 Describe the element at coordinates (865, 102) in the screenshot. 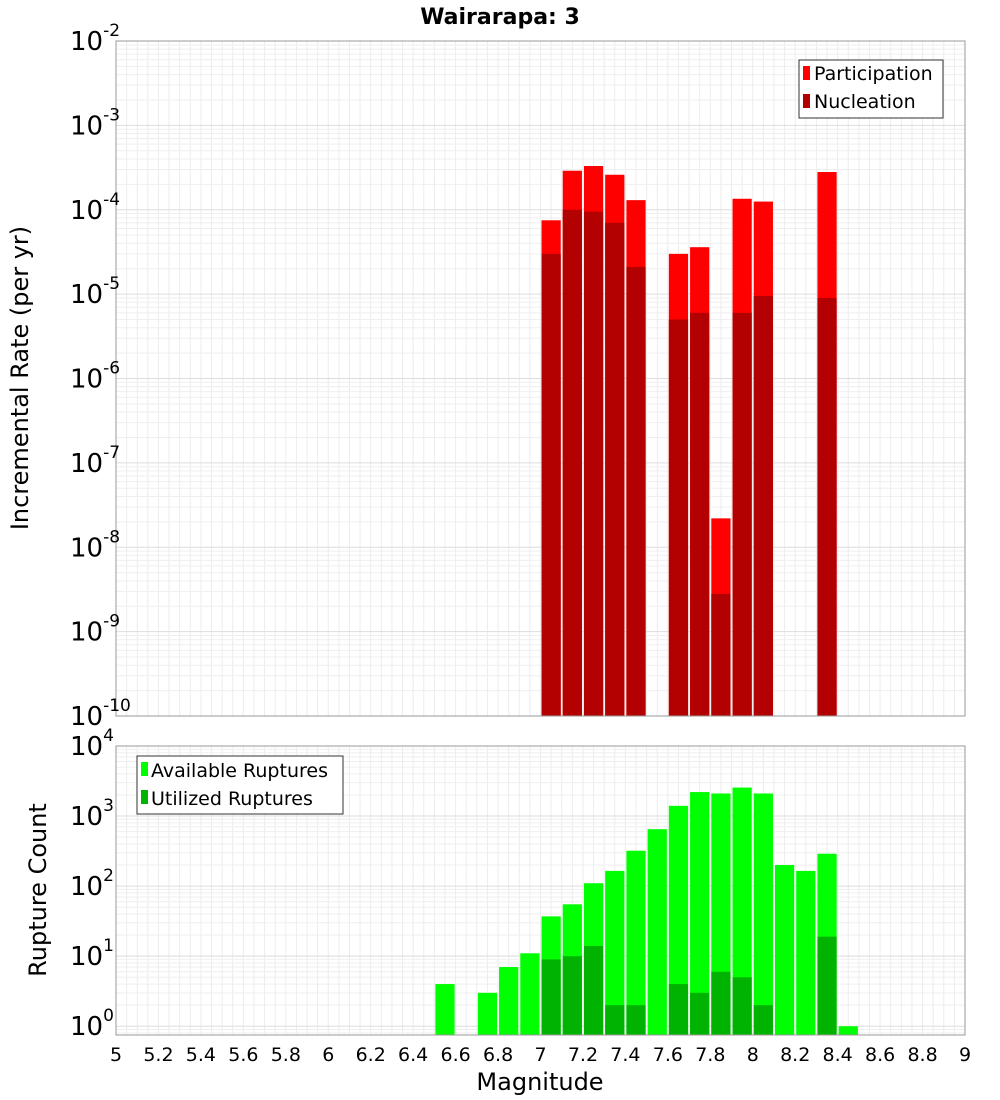

I see `legend-label-nucleation: Nucleation` at that location.